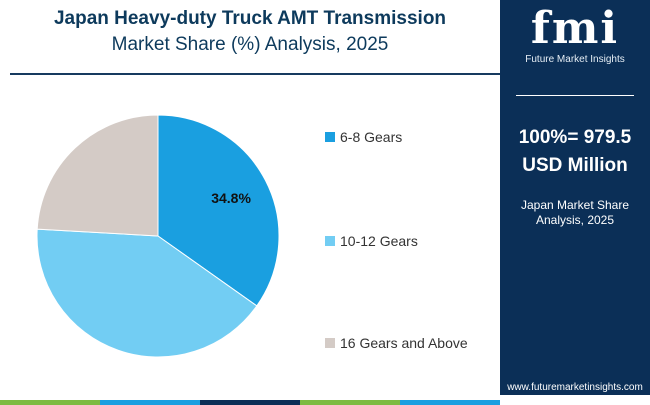 This screenshot has height=405, width=650. Describe the element at coordinates (97, 175) in the screenshot. I see `pie-slice-16-gears-and-above` at that location.